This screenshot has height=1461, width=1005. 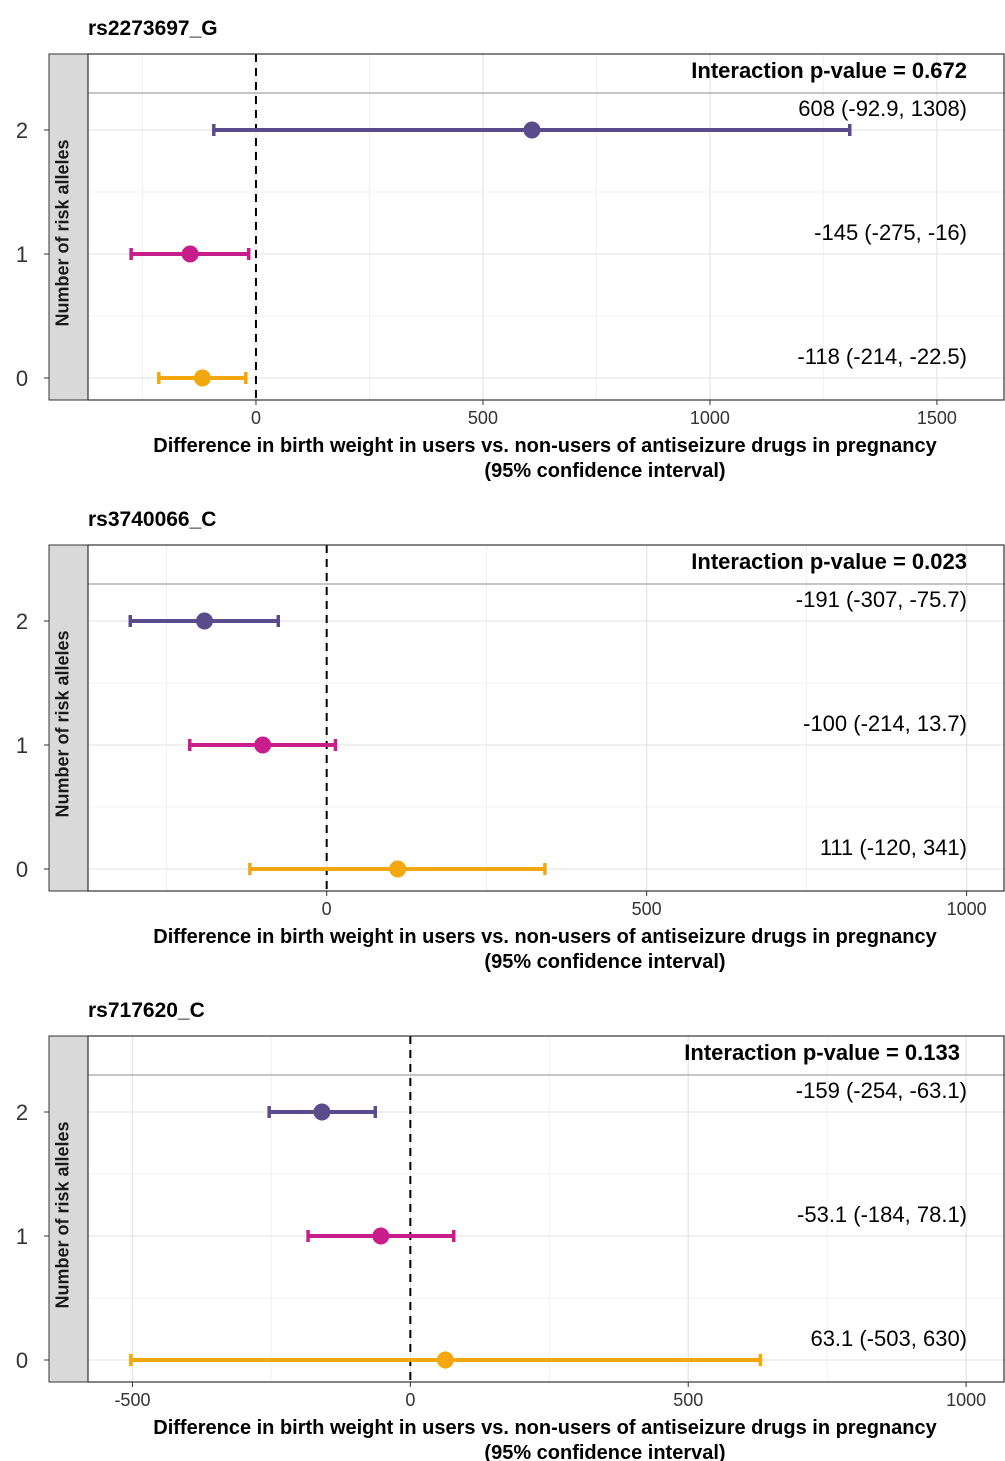 I want to click on panel-title: rs717620_C, so click(x=146, y=1010).